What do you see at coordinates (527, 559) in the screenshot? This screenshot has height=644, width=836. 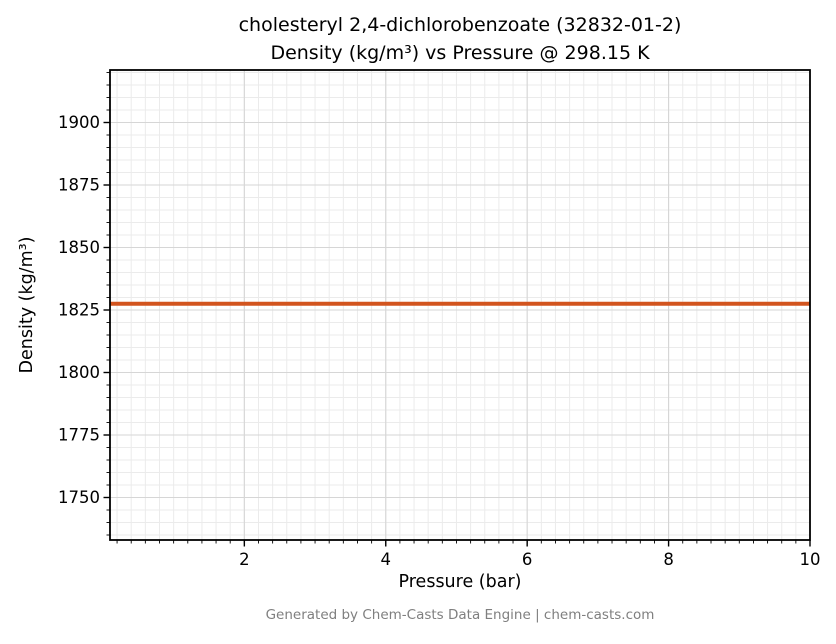 I see `x-tick-label: 6` at bounding box center [527, 559].